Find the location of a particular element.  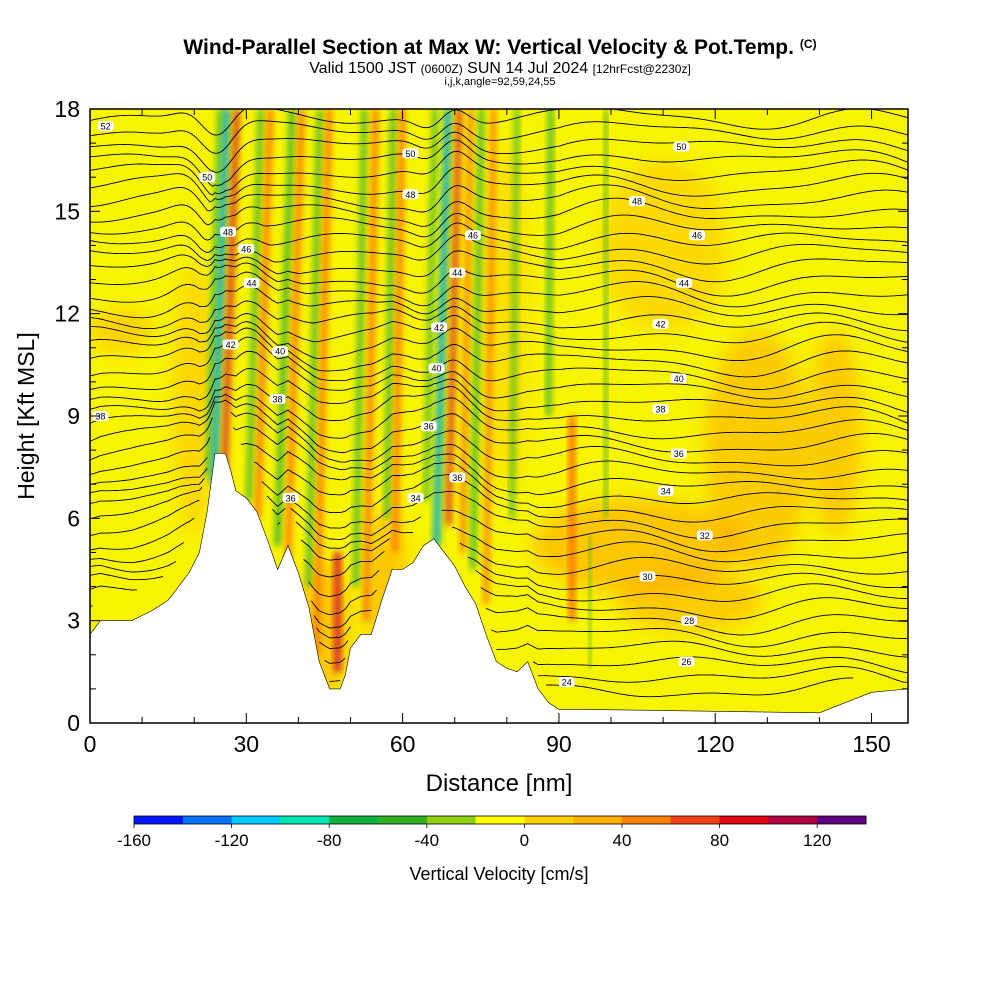

y-tick-label: 9 is located at coordinates (73, 416).